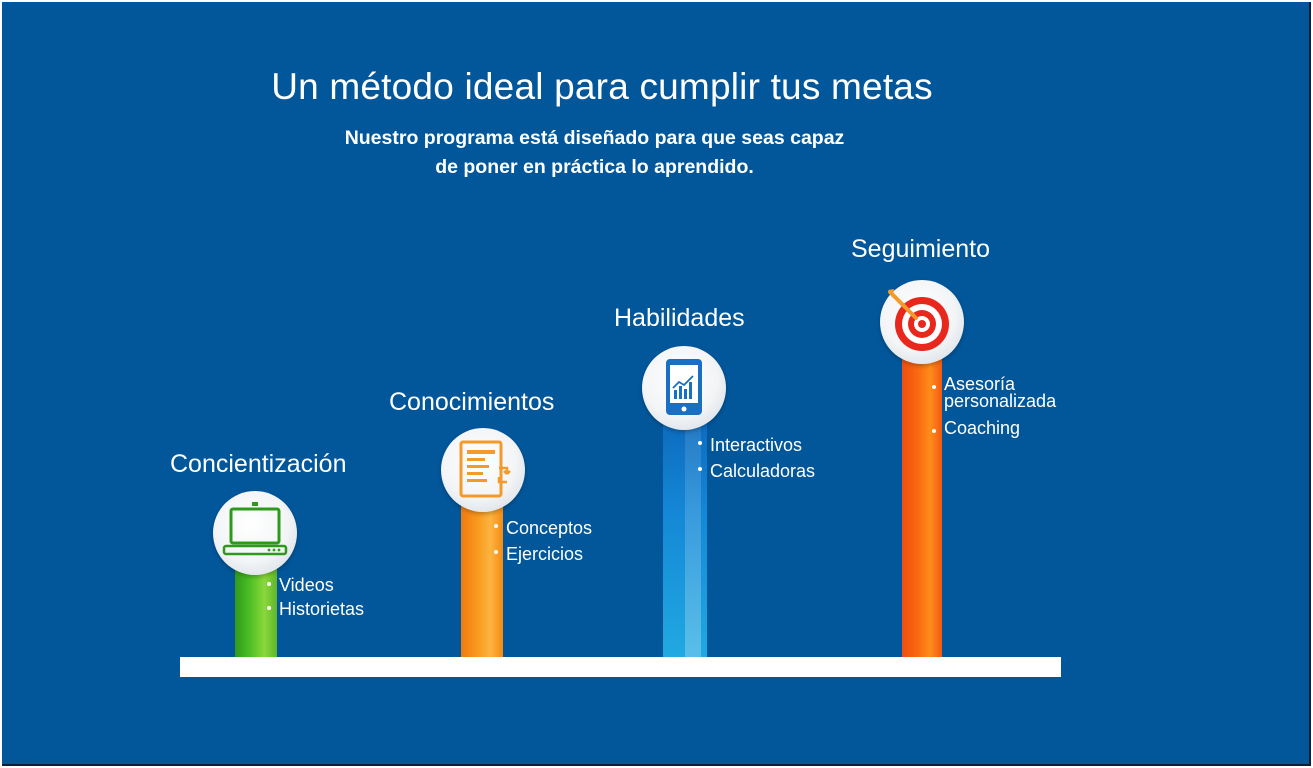 The height and width of the screenshot is (768, 1313). I want to click on list-item: Videos, so click(314, 585).